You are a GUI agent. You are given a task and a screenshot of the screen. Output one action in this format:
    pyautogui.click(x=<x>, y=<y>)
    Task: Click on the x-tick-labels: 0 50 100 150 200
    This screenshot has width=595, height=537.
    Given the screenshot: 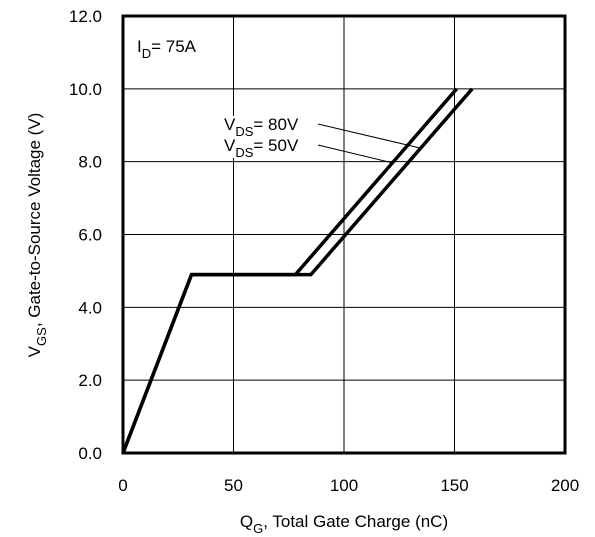 What is the action you would take?
    pyautogui.click(x=348, y=485)
    